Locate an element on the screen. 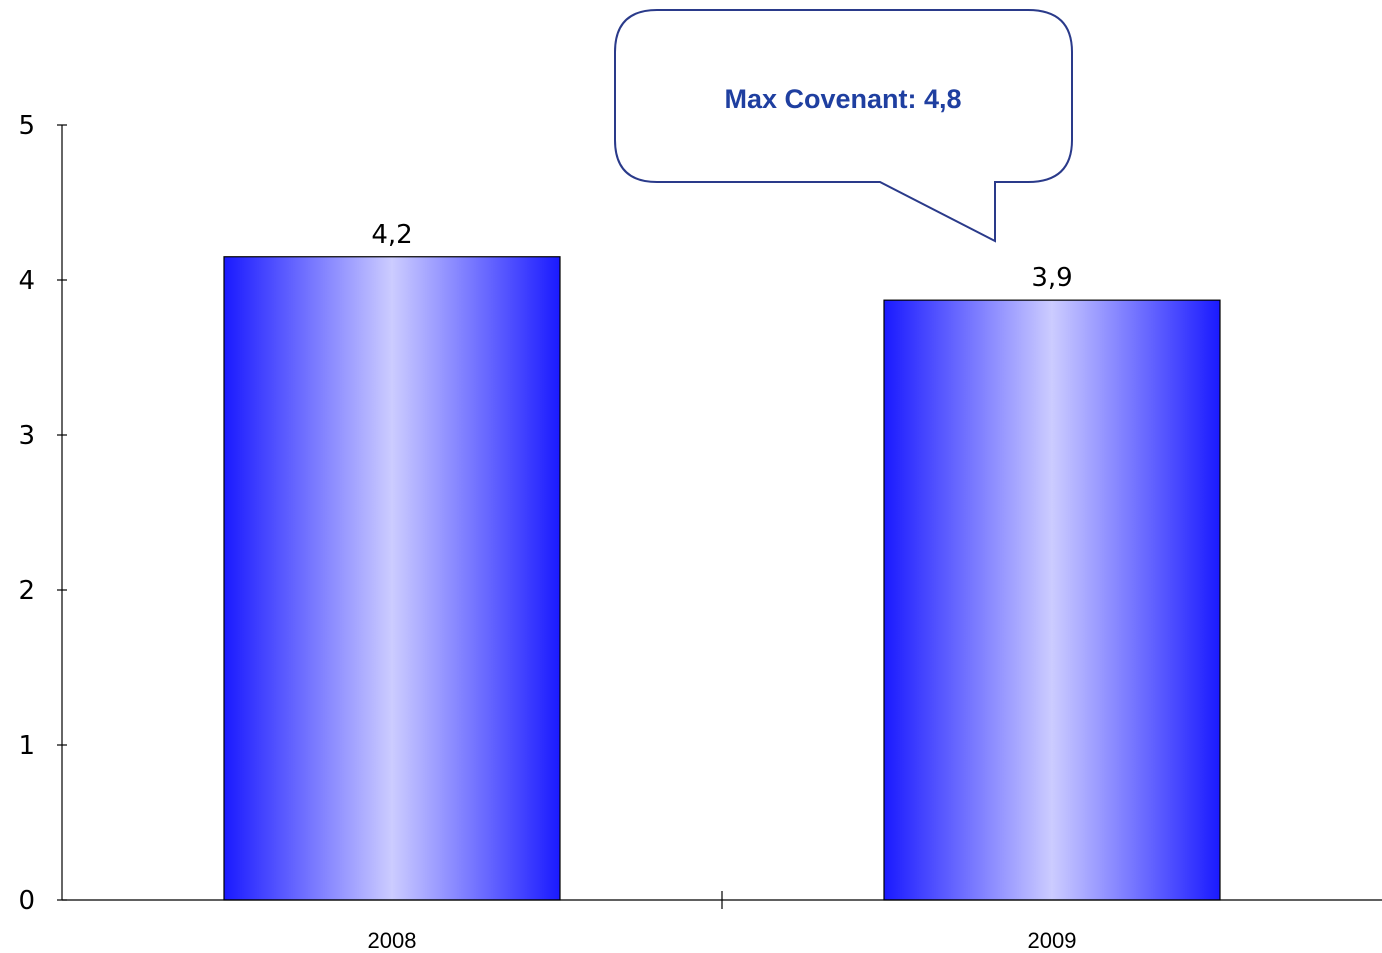 This screenshot has height=953, width=1382. callout-bubble is located at coordinates (843, 126).